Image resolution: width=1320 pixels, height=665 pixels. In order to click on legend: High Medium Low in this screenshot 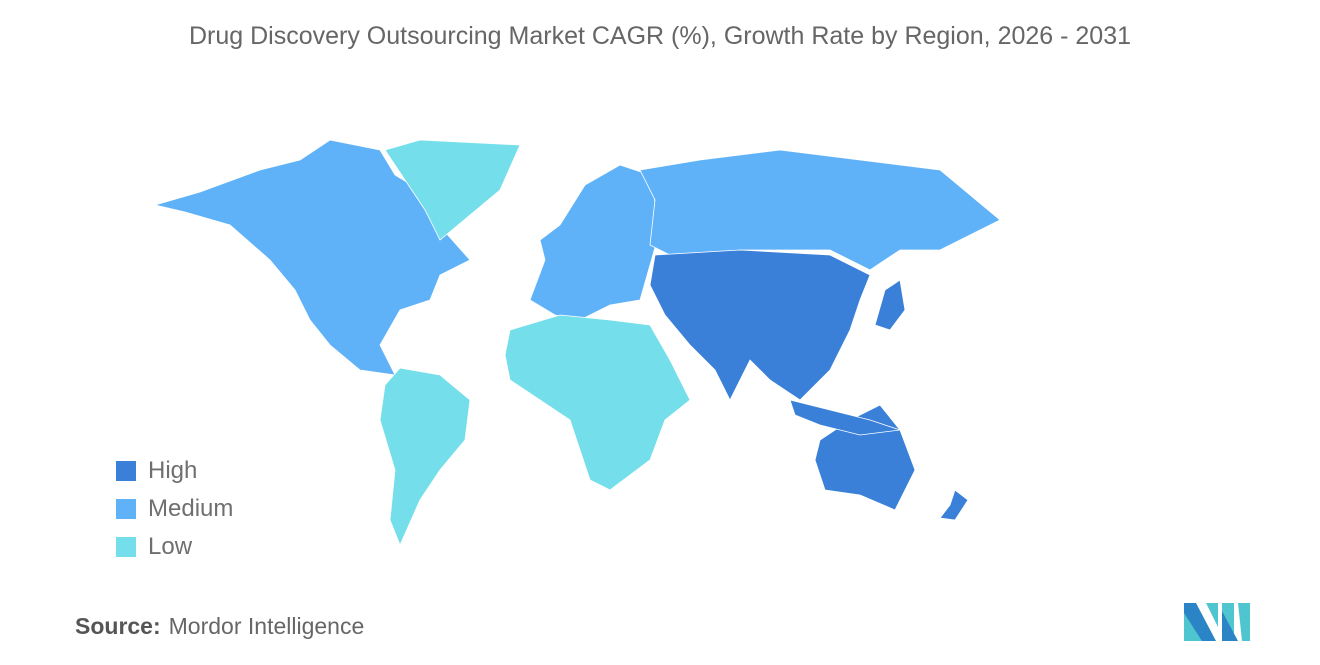, I will do `click(174, 509)`.